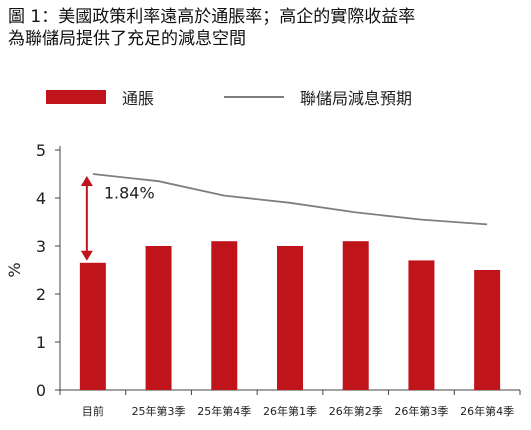 The width and height of the screenshot is (531, 430). Describe the element at coordinates (212, 17) in the screenshot. I see `title-line-1: 圖 1：美國政策利率遠高於通脹率；高企的實際收益率` at that location.